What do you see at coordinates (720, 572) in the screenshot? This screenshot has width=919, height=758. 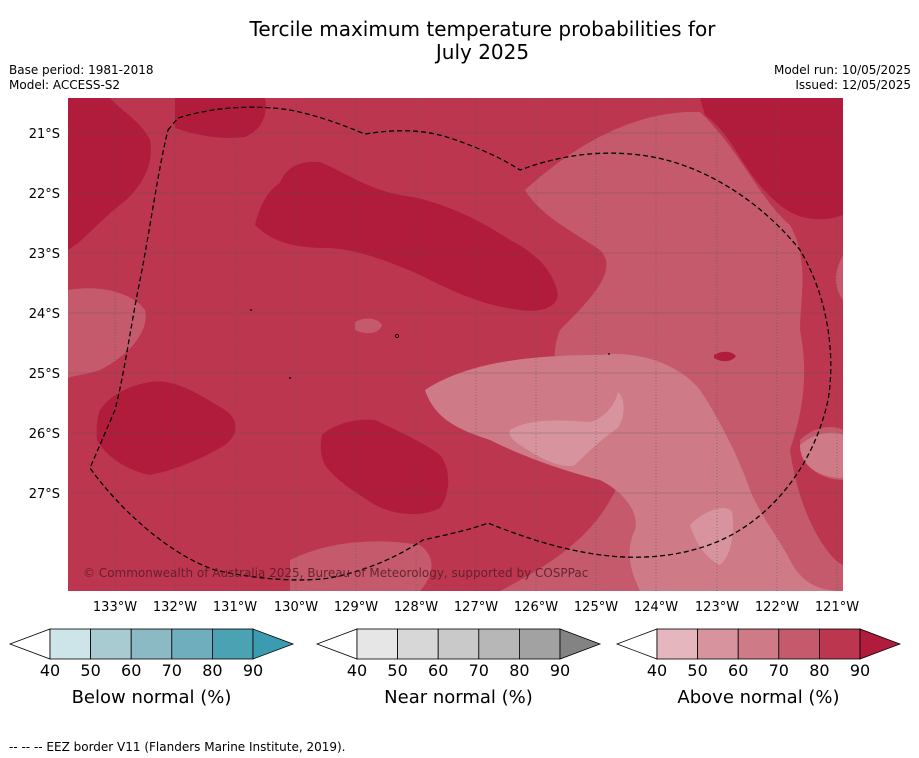 I see `fill-60-bottom` at bounding box center [720, 572].